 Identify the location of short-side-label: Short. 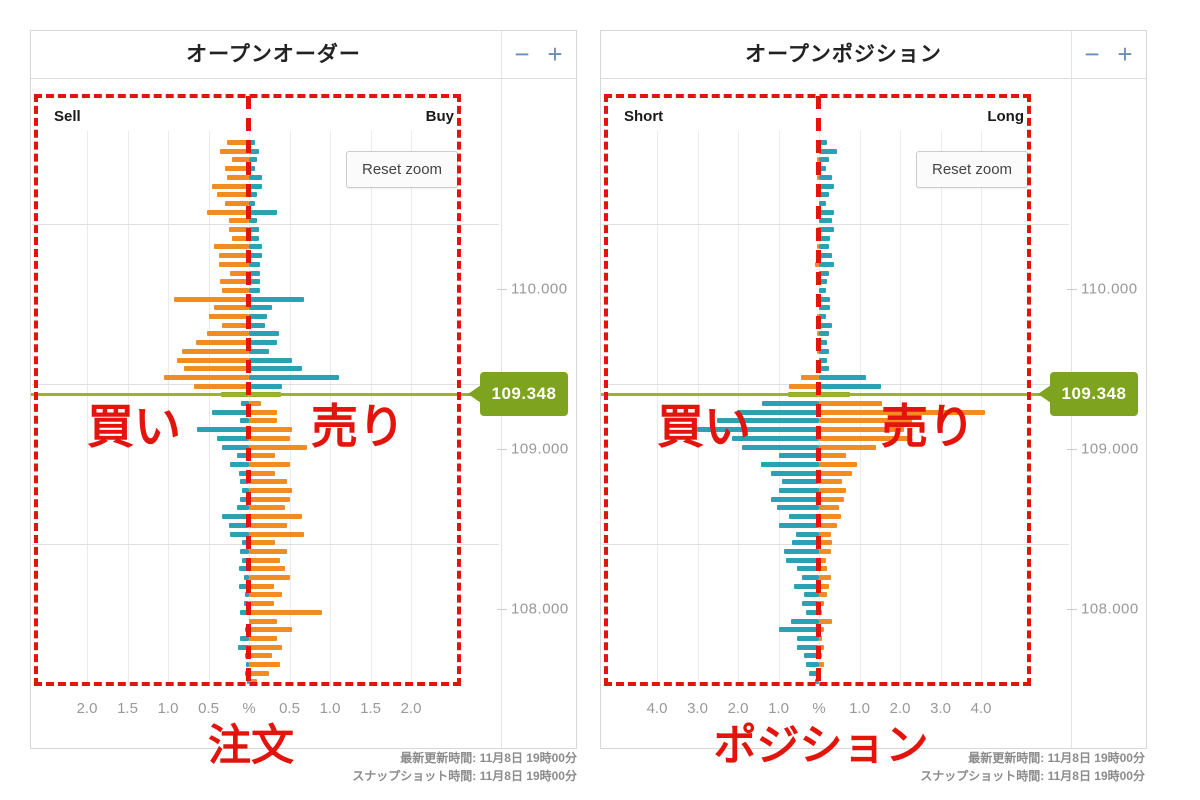
(644, 116).